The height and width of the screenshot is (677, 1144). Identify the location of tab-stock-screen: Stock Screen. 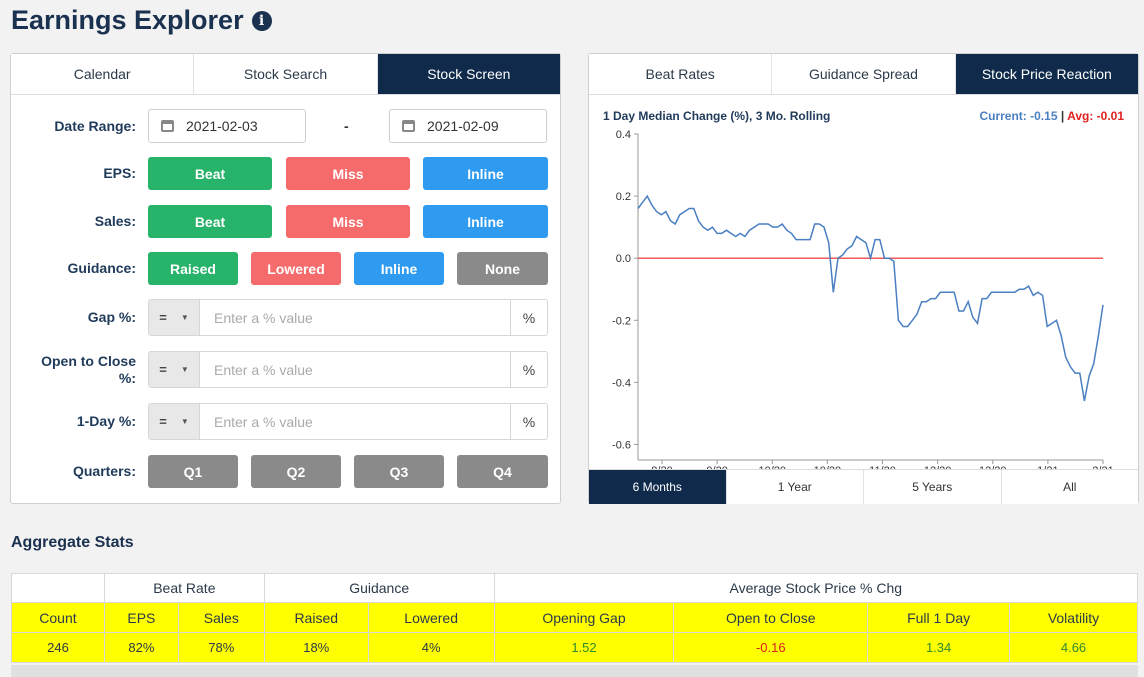
(468, 74).